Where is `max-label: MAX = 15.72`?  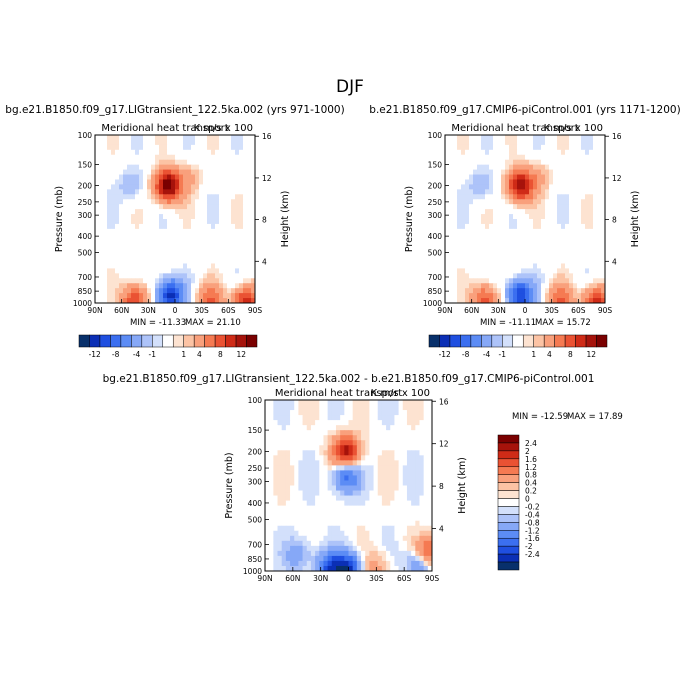
max-label: MAX = 15.72 is located at coordinates (563, 323).